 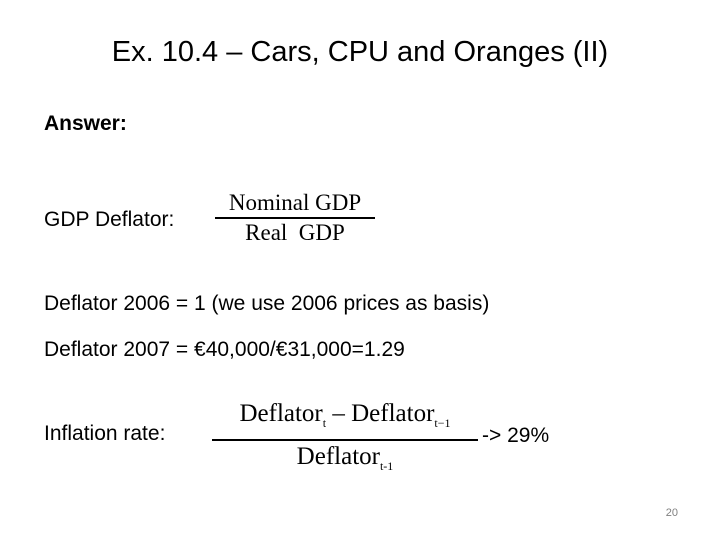 I want to click on subscript-t-minus-1: t−1, so click(x=442, y=423).